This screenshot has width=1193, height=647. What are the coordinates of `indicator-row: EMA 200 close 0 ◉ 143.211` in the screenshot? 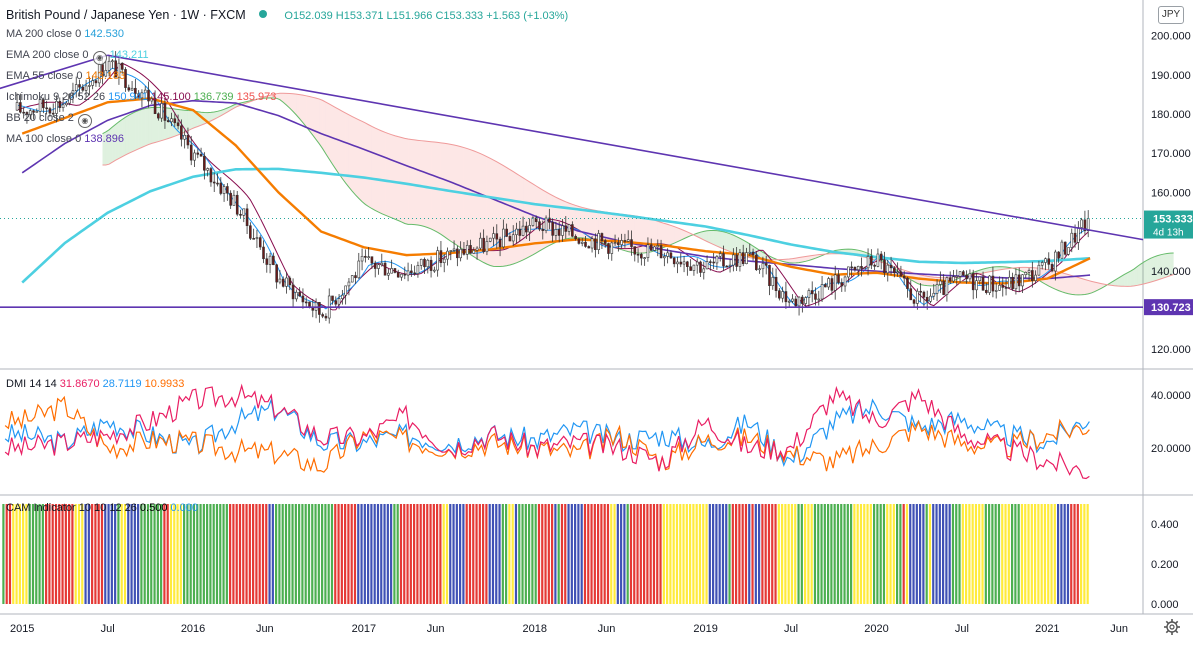 It's located at (77, 57).